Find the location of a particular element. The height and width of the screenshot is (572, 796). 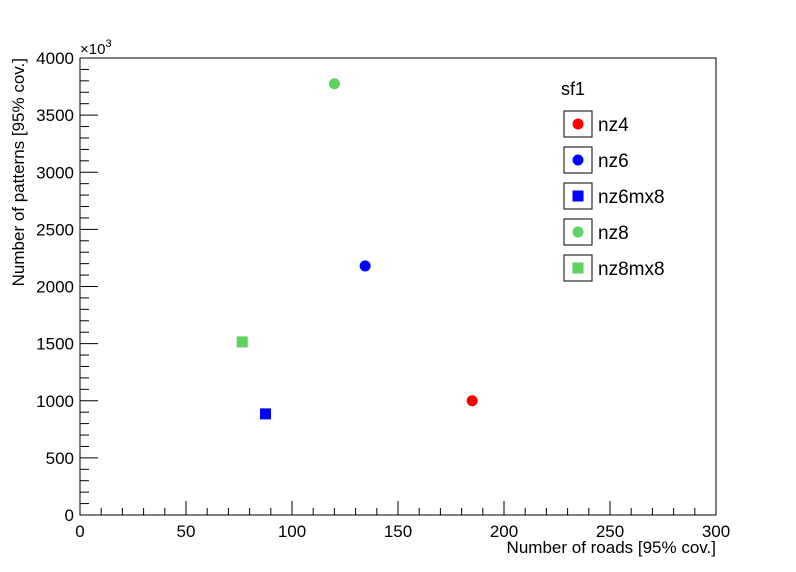

legend-marker-nz6 is located at coordinates (578, 160).